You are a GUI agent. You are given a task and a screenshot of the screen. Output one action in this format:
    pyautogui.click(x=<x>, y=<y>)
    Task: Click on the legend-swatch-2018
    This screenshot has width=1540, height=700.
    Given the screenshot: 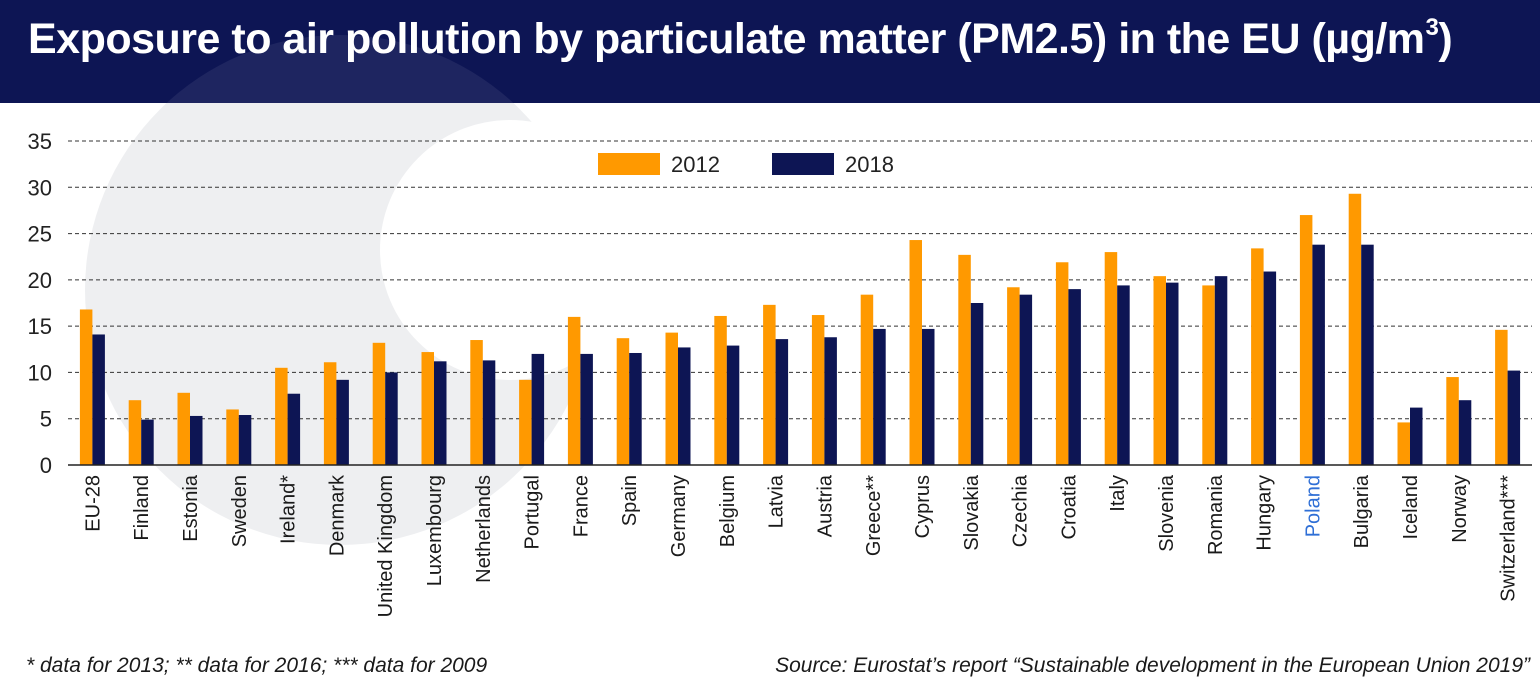 What is the action you would take?
    pyautogui.click(x=803, y=164)
    